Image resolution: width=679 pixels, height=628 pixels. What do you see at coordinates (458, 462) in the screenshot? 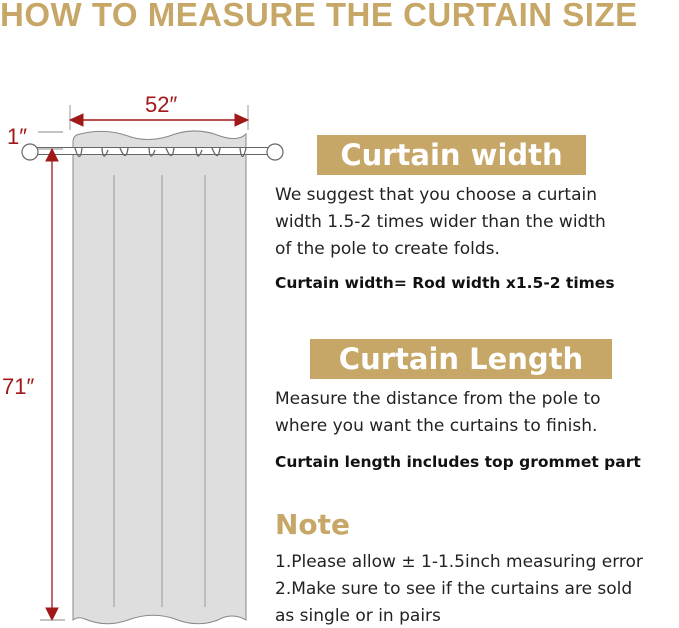
I see `curtain-length-formula: Curtain length includes top grommet part` at bounding box center [458, 462].